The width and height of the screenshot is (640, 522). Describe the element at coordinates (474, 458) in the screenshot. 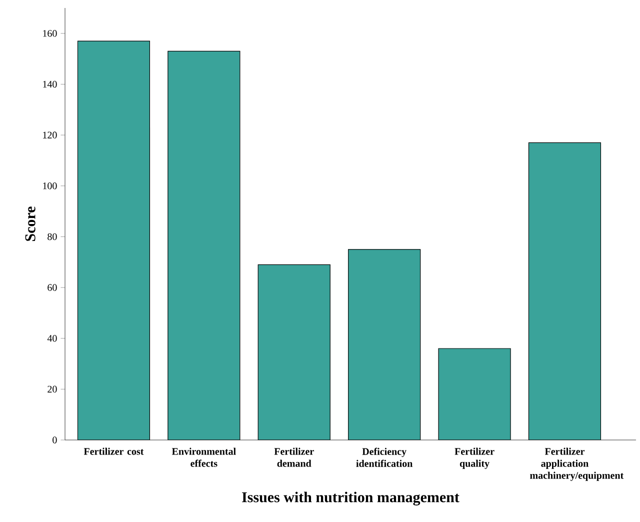

I see `x-tick-label: Fertilizer quality` at that location.